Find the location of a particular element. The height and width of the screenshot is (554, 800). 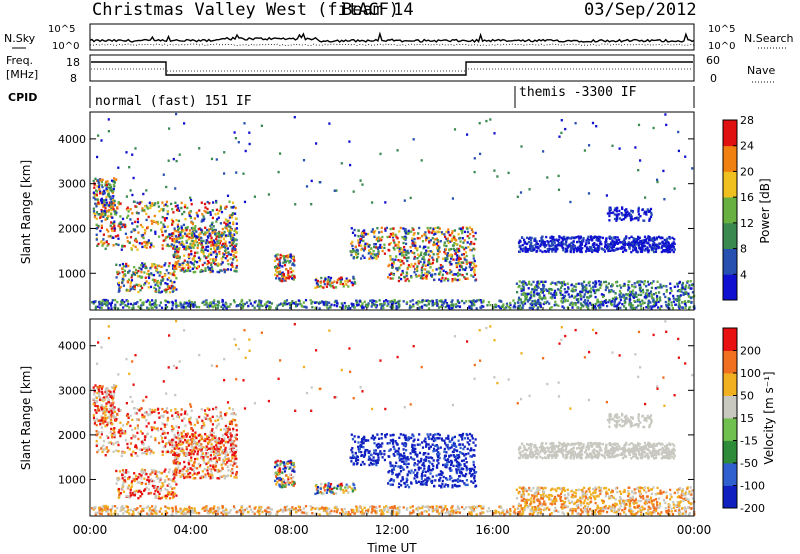

power-colorbar-label: Power [dB] is located at coordinates (765, 210).